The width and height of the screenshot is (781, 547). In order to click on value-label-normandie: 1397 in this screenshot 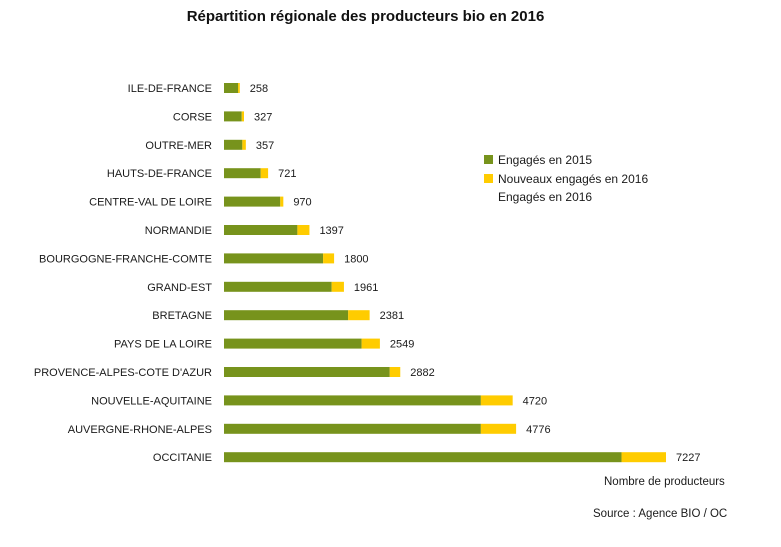, I will do `click(331, 231)`.